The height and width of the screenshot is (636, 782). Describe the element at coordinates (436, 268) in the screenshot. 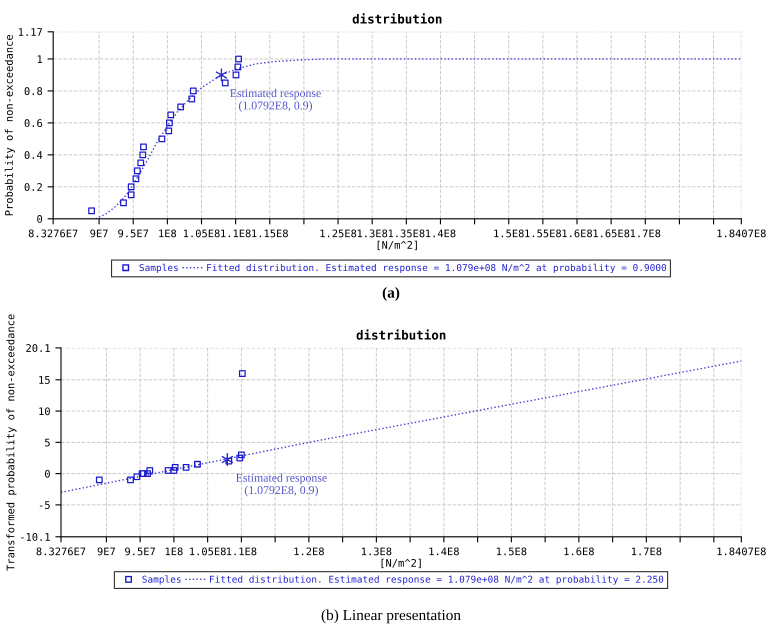

I see `legend-label: Fitted distribution. Estimated response = 1.079e+08 N/m^2 at probability = 0.9000` at that location.